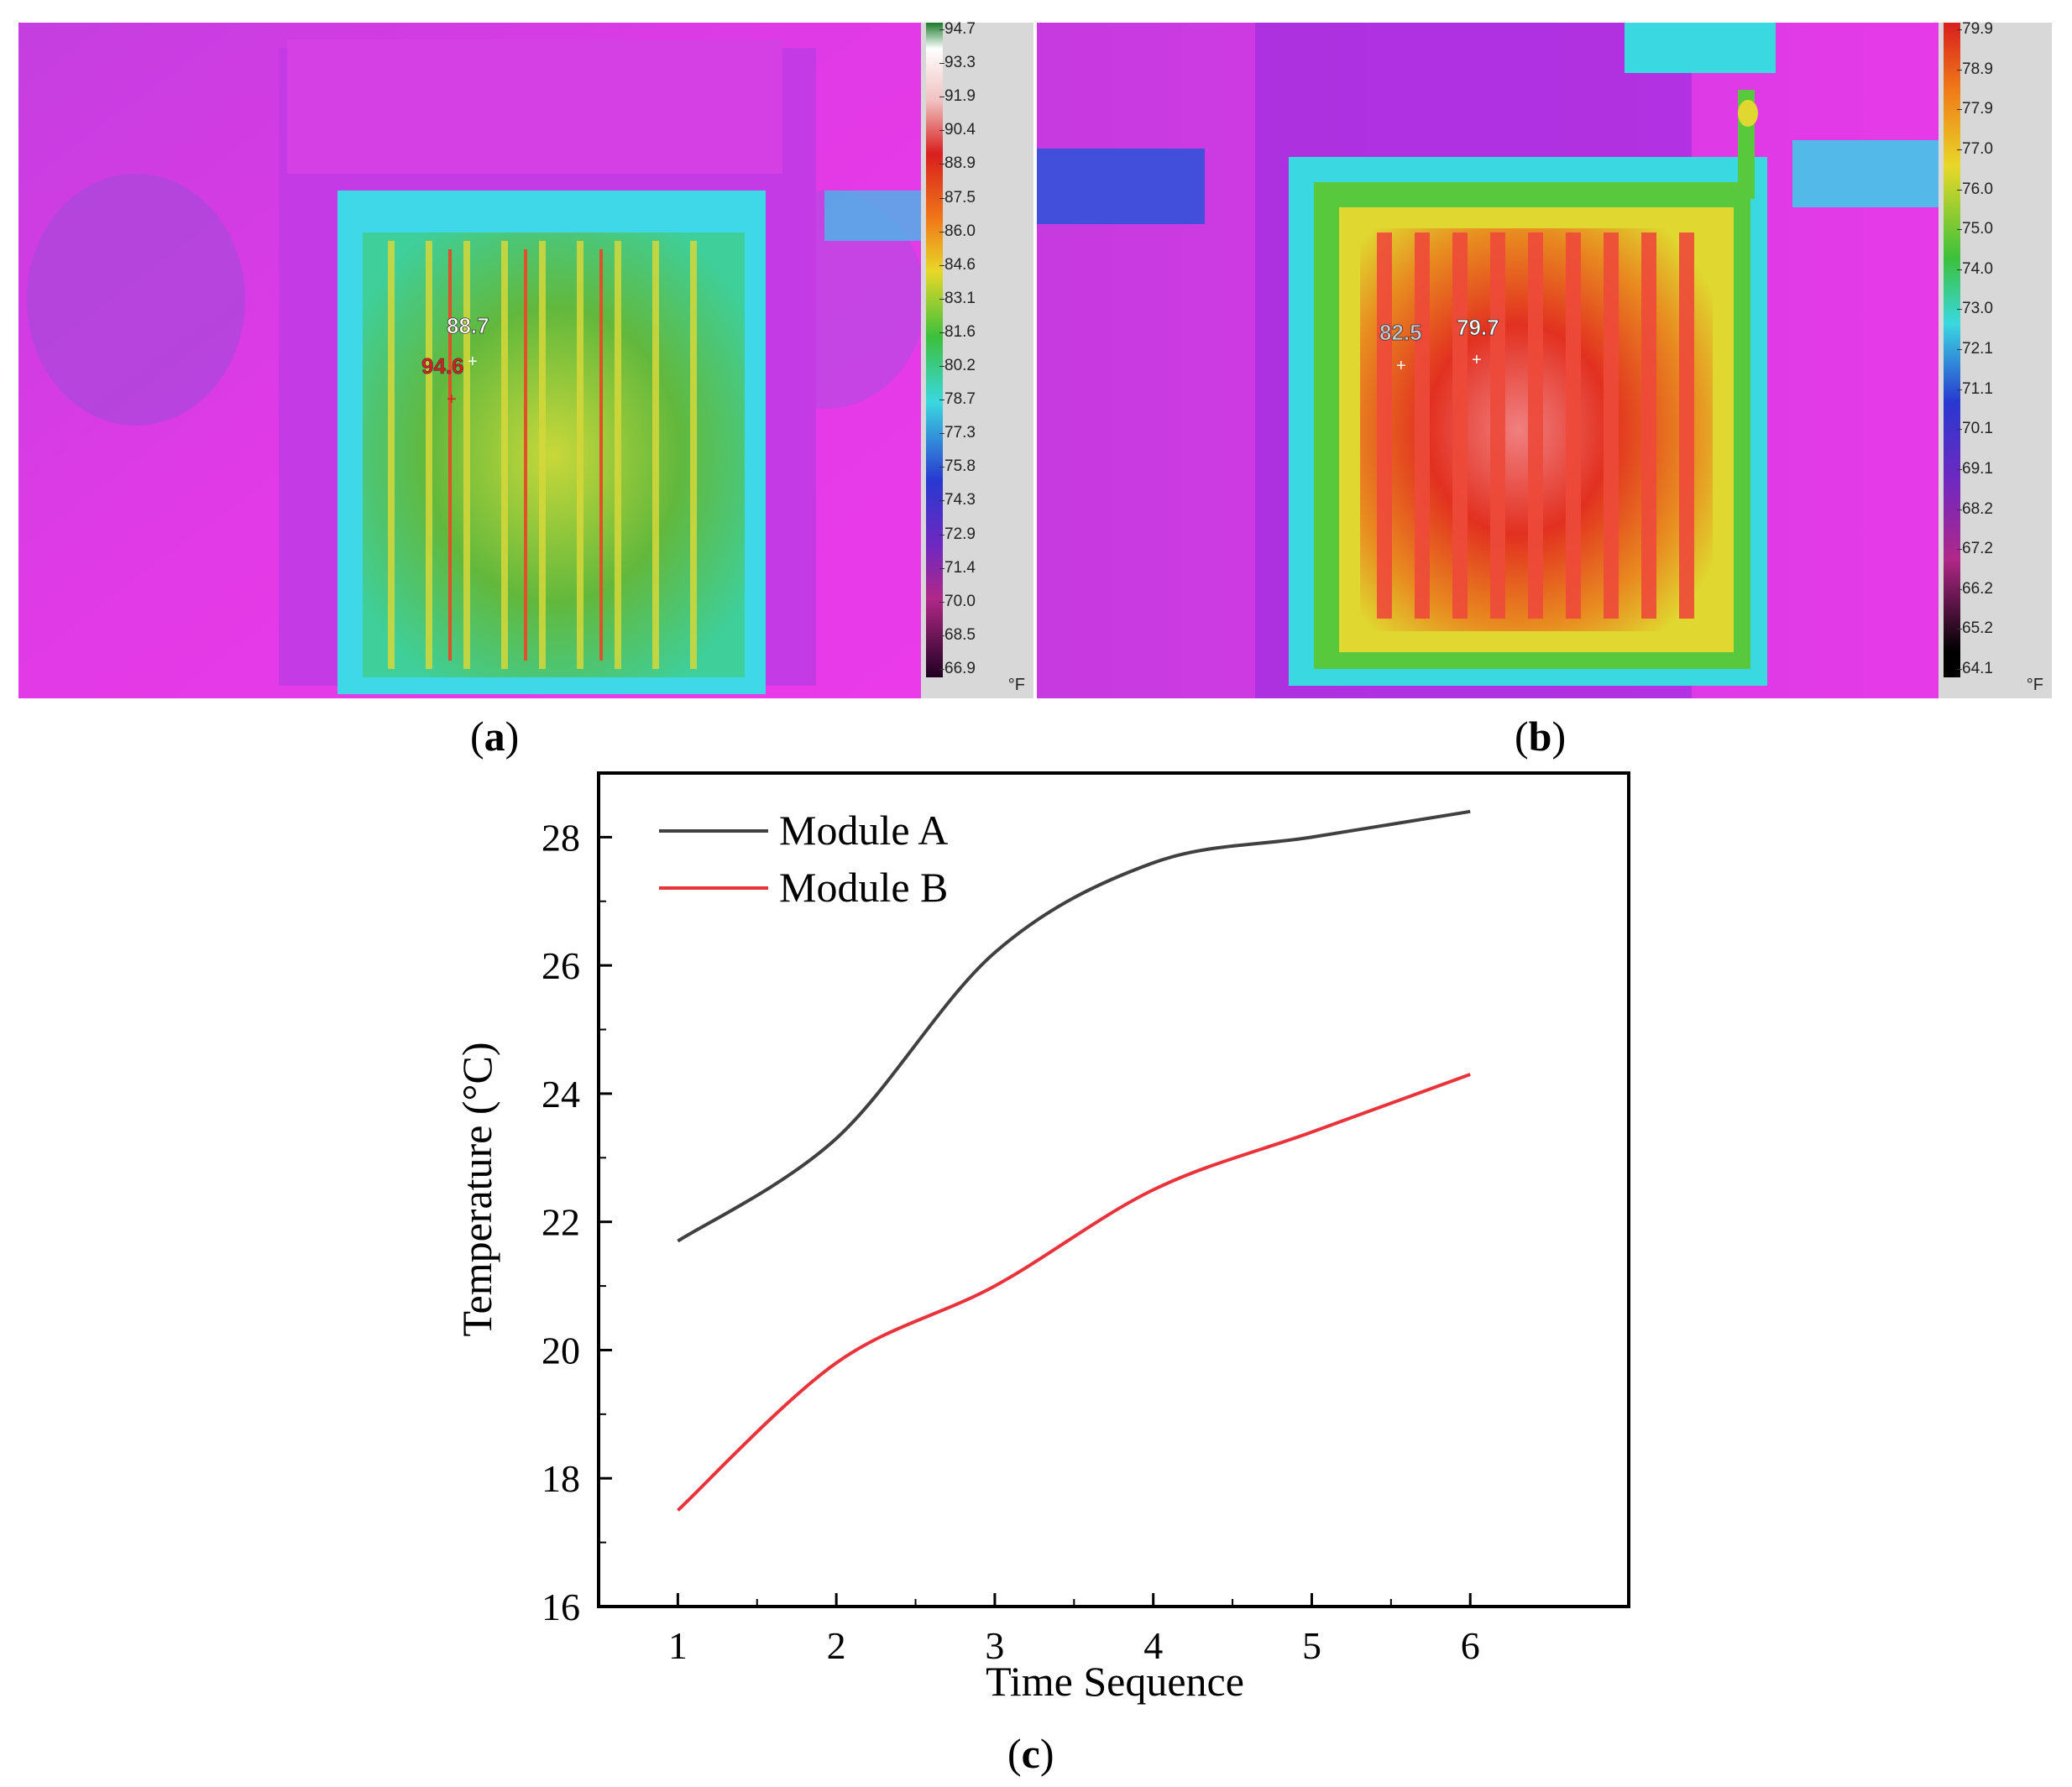 This screenshot has height=1787, width=2072. I want to click on panel-label-a: (a), so click(495, 736).